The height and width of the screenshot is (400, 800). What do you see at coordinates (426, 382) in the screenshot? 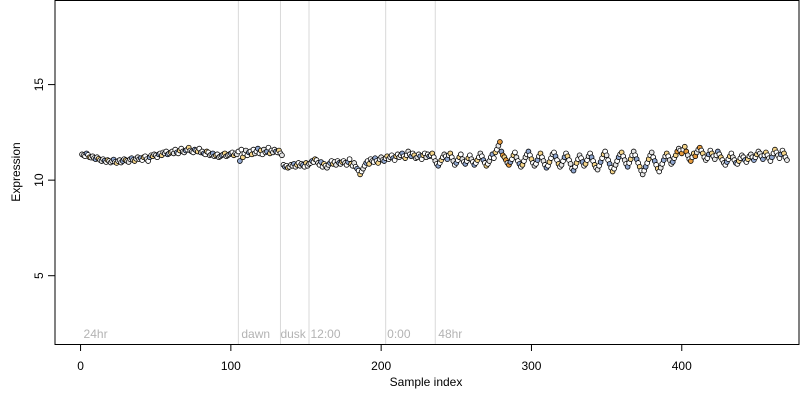
I see `x-axis-title: Sample index` at bounding box center [426, 382].